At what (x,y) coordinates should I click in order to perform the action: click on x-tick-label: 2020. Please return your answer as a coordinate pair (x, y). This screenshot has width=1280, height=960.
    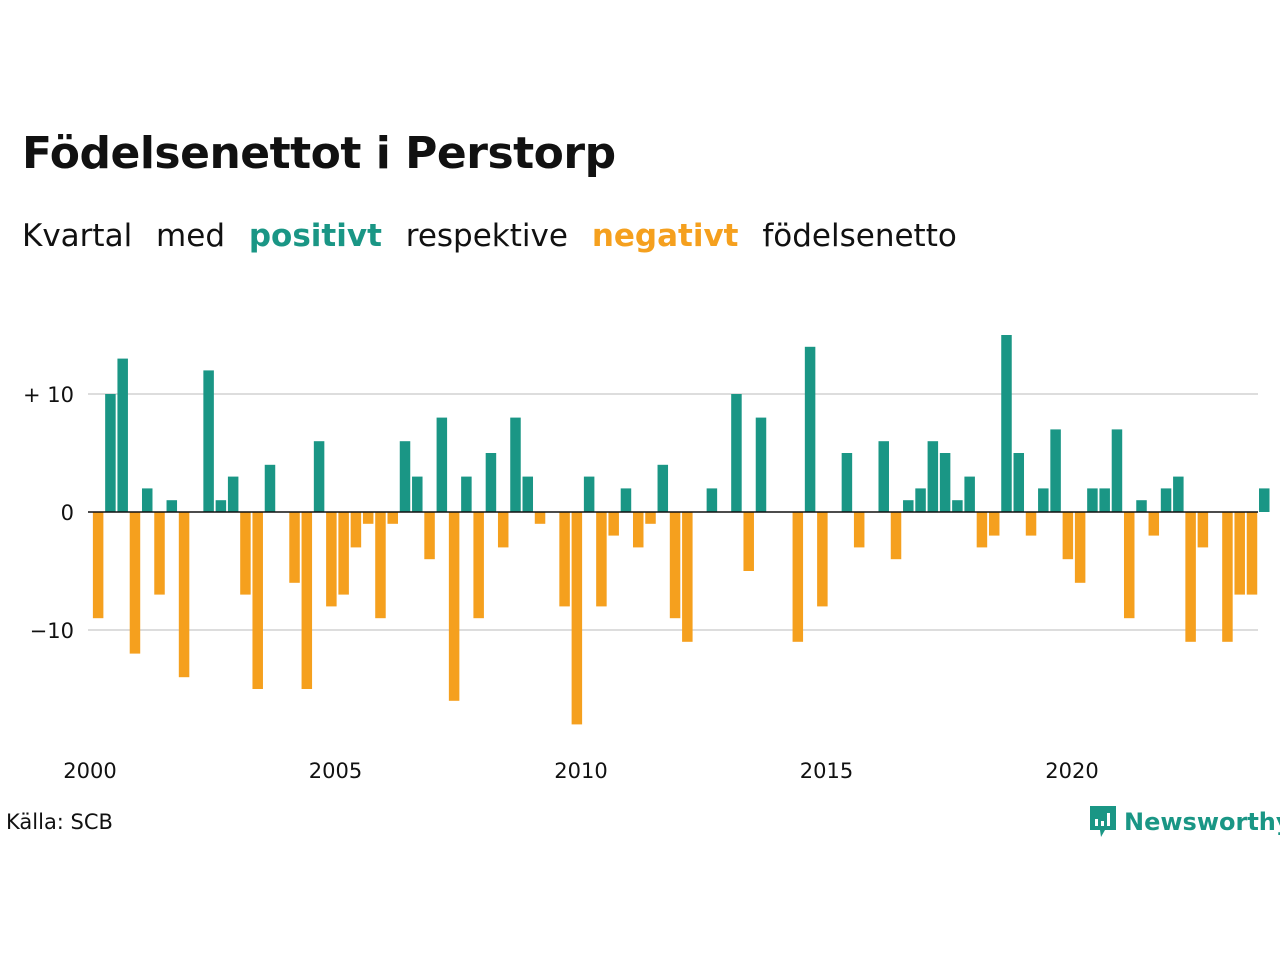
    Looking at the image, I should click on (1071, 771).